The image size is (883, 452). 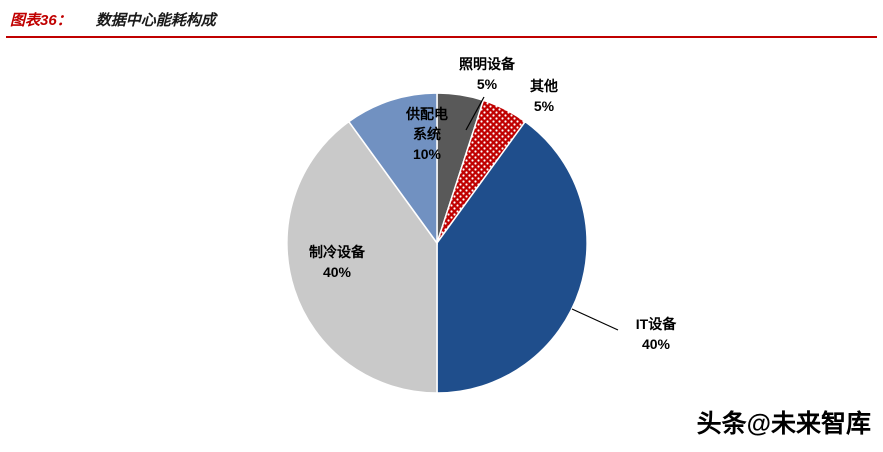 What do you see at coordinates (487, 74) in the screenshot?
I see `label-lighting: 照明设备 5%` at bounding box center [487, 74].